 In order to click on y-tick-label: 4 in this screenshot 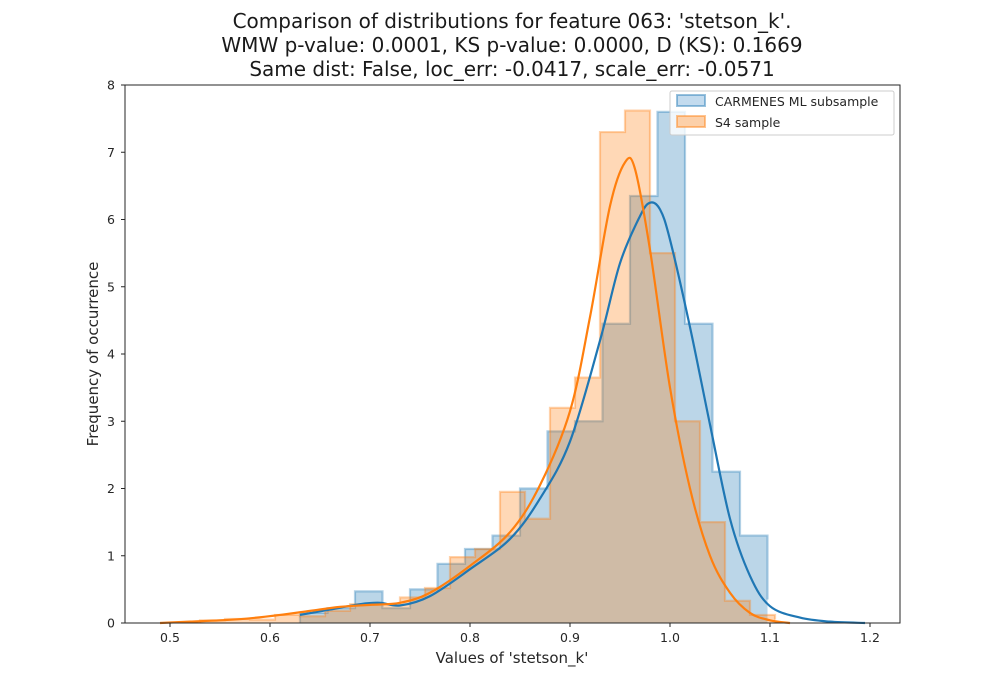, I will do `click(111, 354)`.